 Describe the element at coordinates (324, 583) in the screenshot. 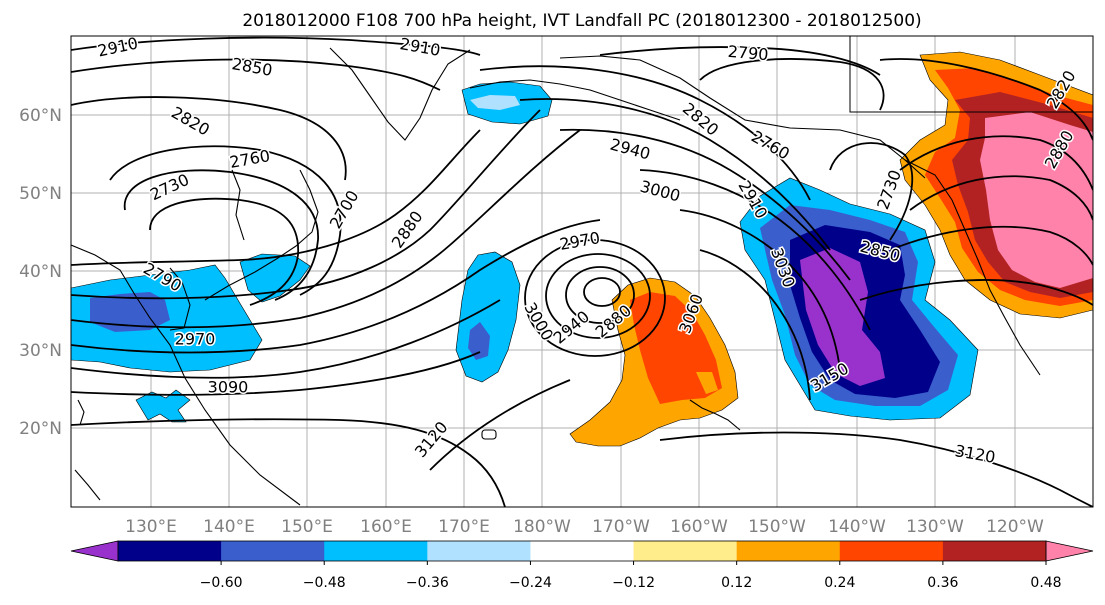

I see `colorbar-tick-label: −0.48` at that location.